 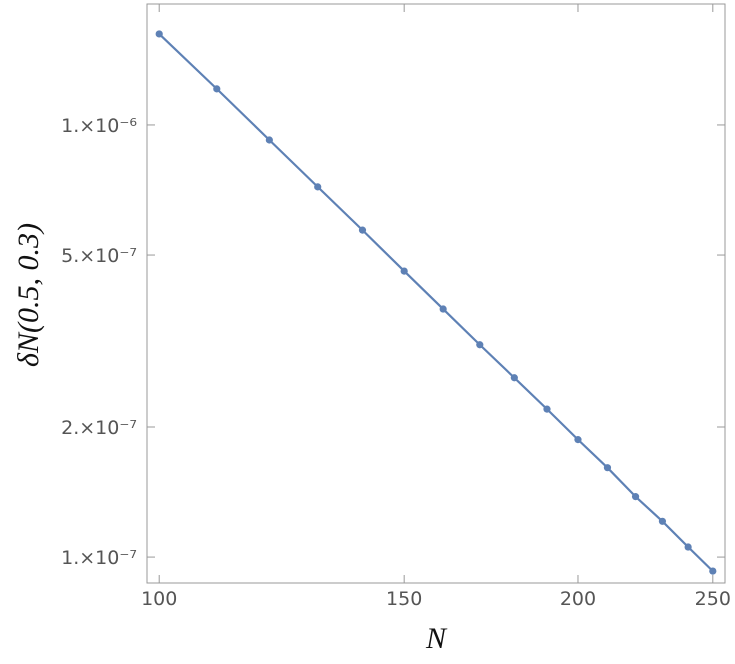 What do you see at coordinates (436, 638) in the screenshot?
I see `x-axis-label: N` at bounding box center [436, 638].